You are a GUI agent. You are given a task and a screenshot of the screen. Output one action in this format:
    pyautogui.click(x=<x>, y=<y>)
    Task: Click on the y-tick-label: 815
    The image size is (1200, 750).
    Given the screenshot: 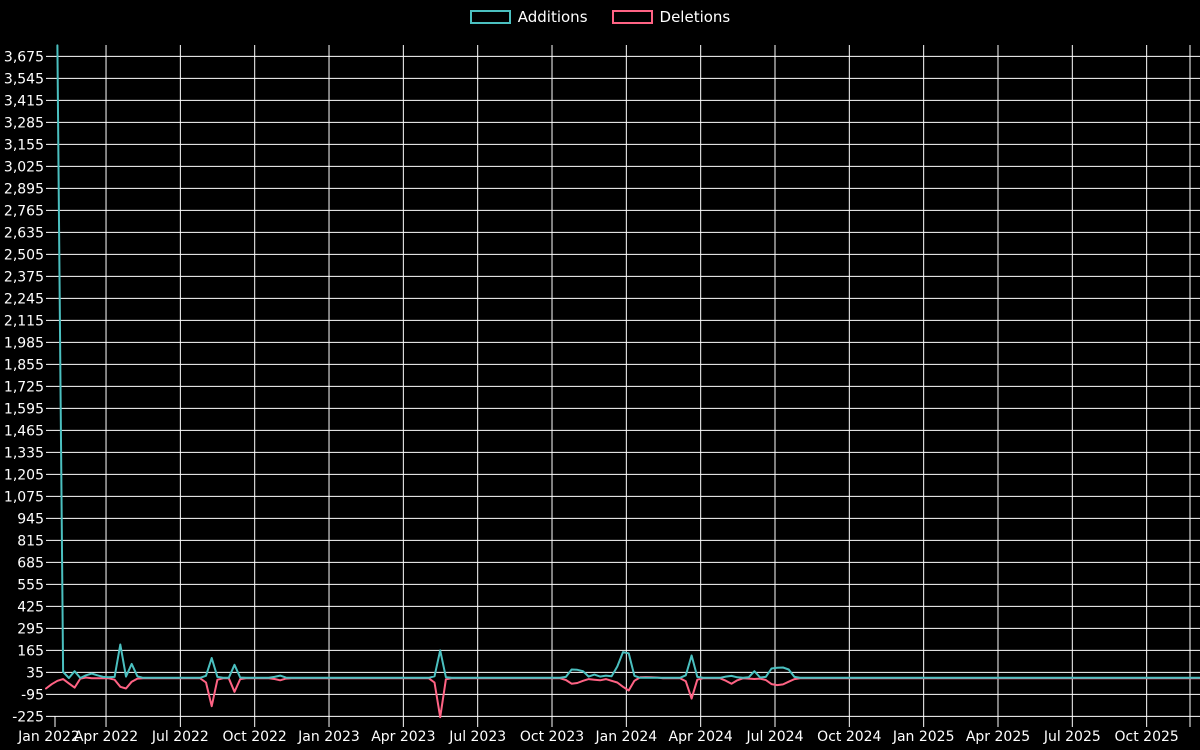 What is the action you would take?
    pyautogui.click(x=30, y=541)
    